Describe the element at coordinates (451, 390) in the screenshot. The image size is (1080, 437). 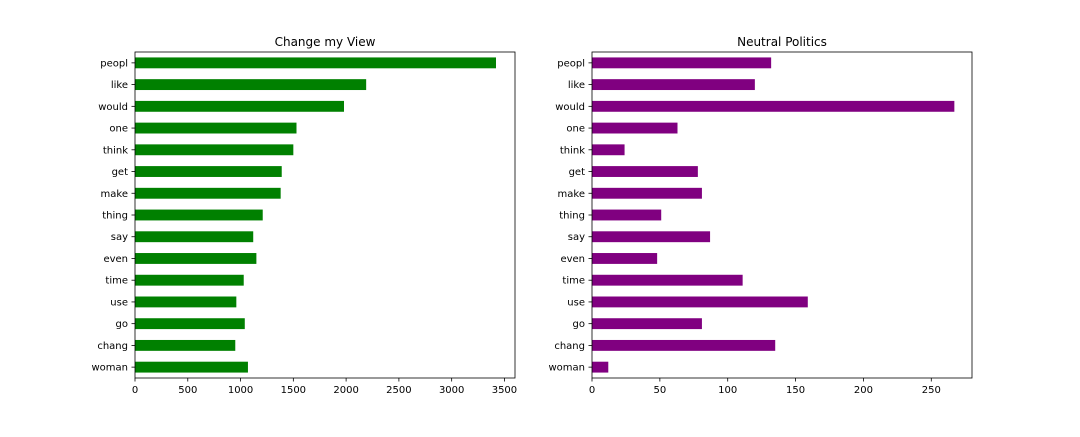
I see `x-tick-label: 3000` at that location.